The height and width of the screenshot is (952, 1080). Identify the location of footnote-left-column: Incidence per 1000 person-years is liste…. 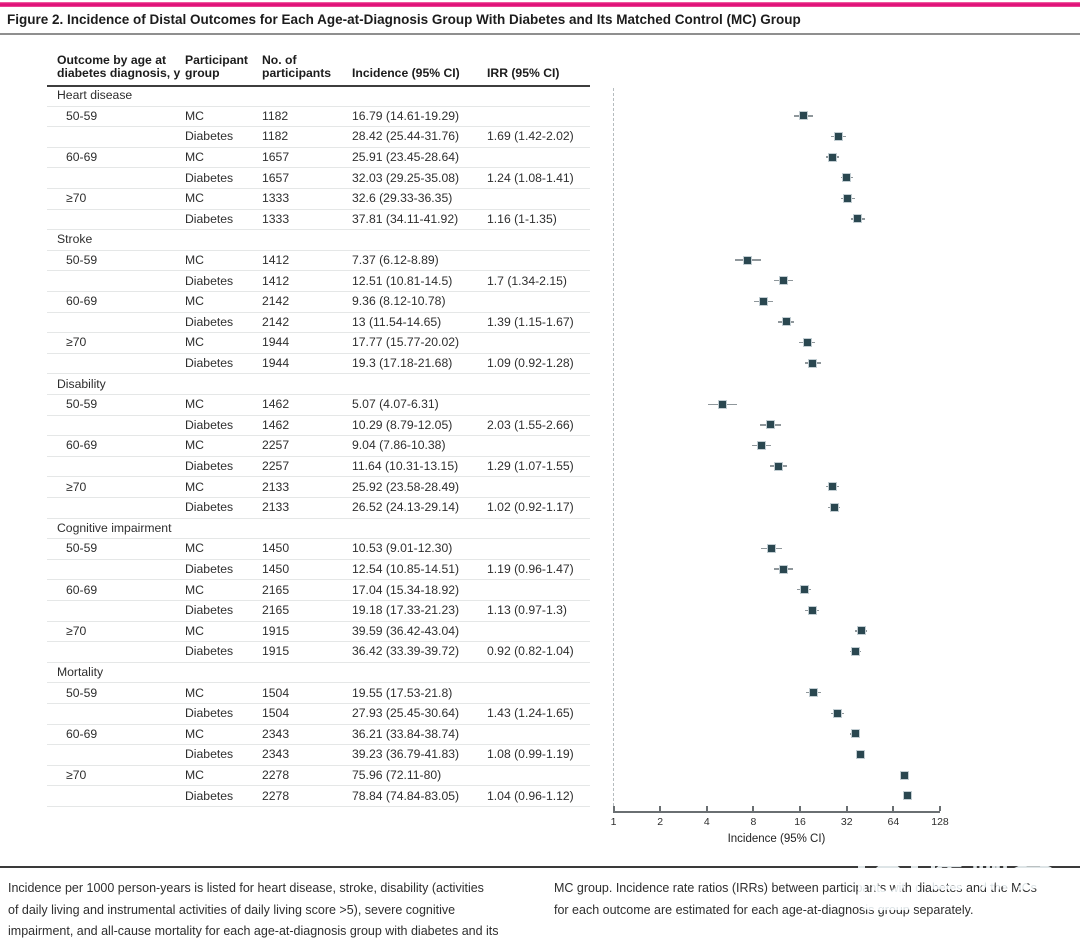
(253, 909).